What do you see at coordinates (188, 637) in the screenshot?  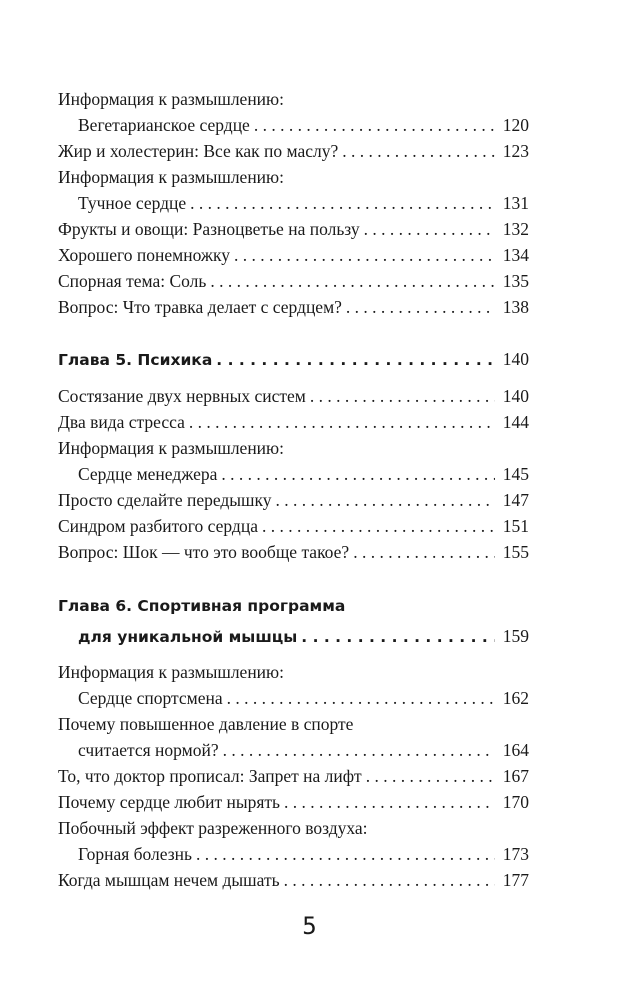 I see `toc-entry-title: для уникальной мышцы` at bounding box center [188, 637].